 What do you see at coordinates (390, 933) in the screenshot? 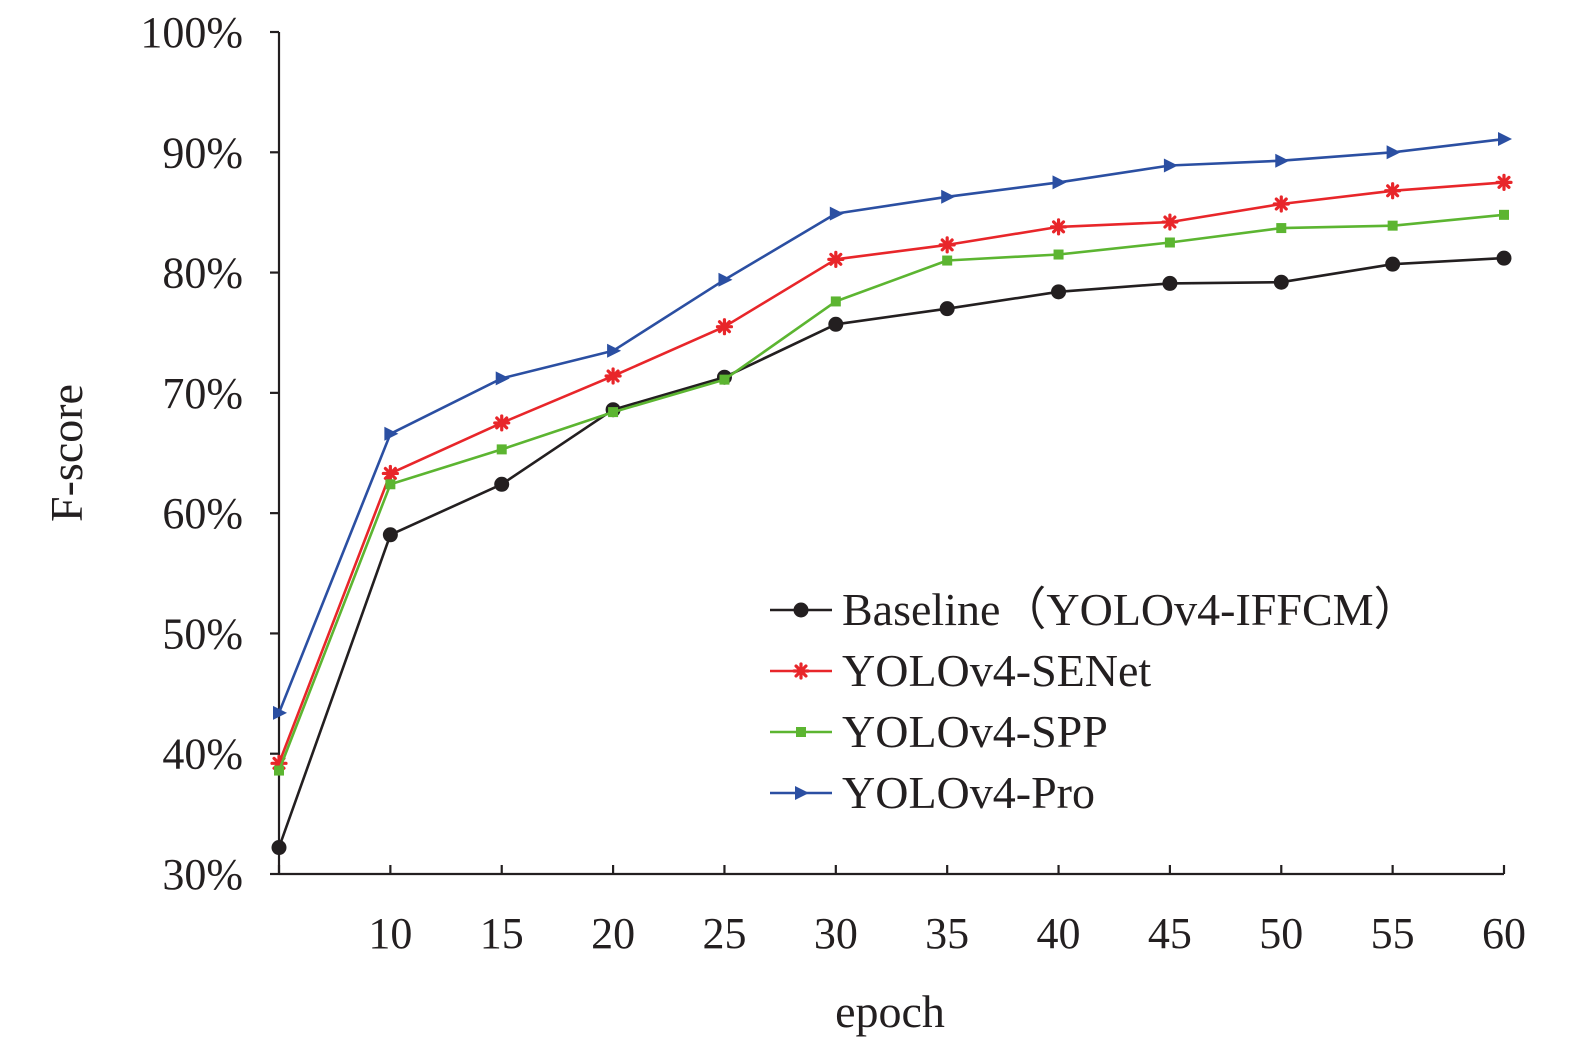
I see `x-tick-label: 10` at bounding box center [390, 933].